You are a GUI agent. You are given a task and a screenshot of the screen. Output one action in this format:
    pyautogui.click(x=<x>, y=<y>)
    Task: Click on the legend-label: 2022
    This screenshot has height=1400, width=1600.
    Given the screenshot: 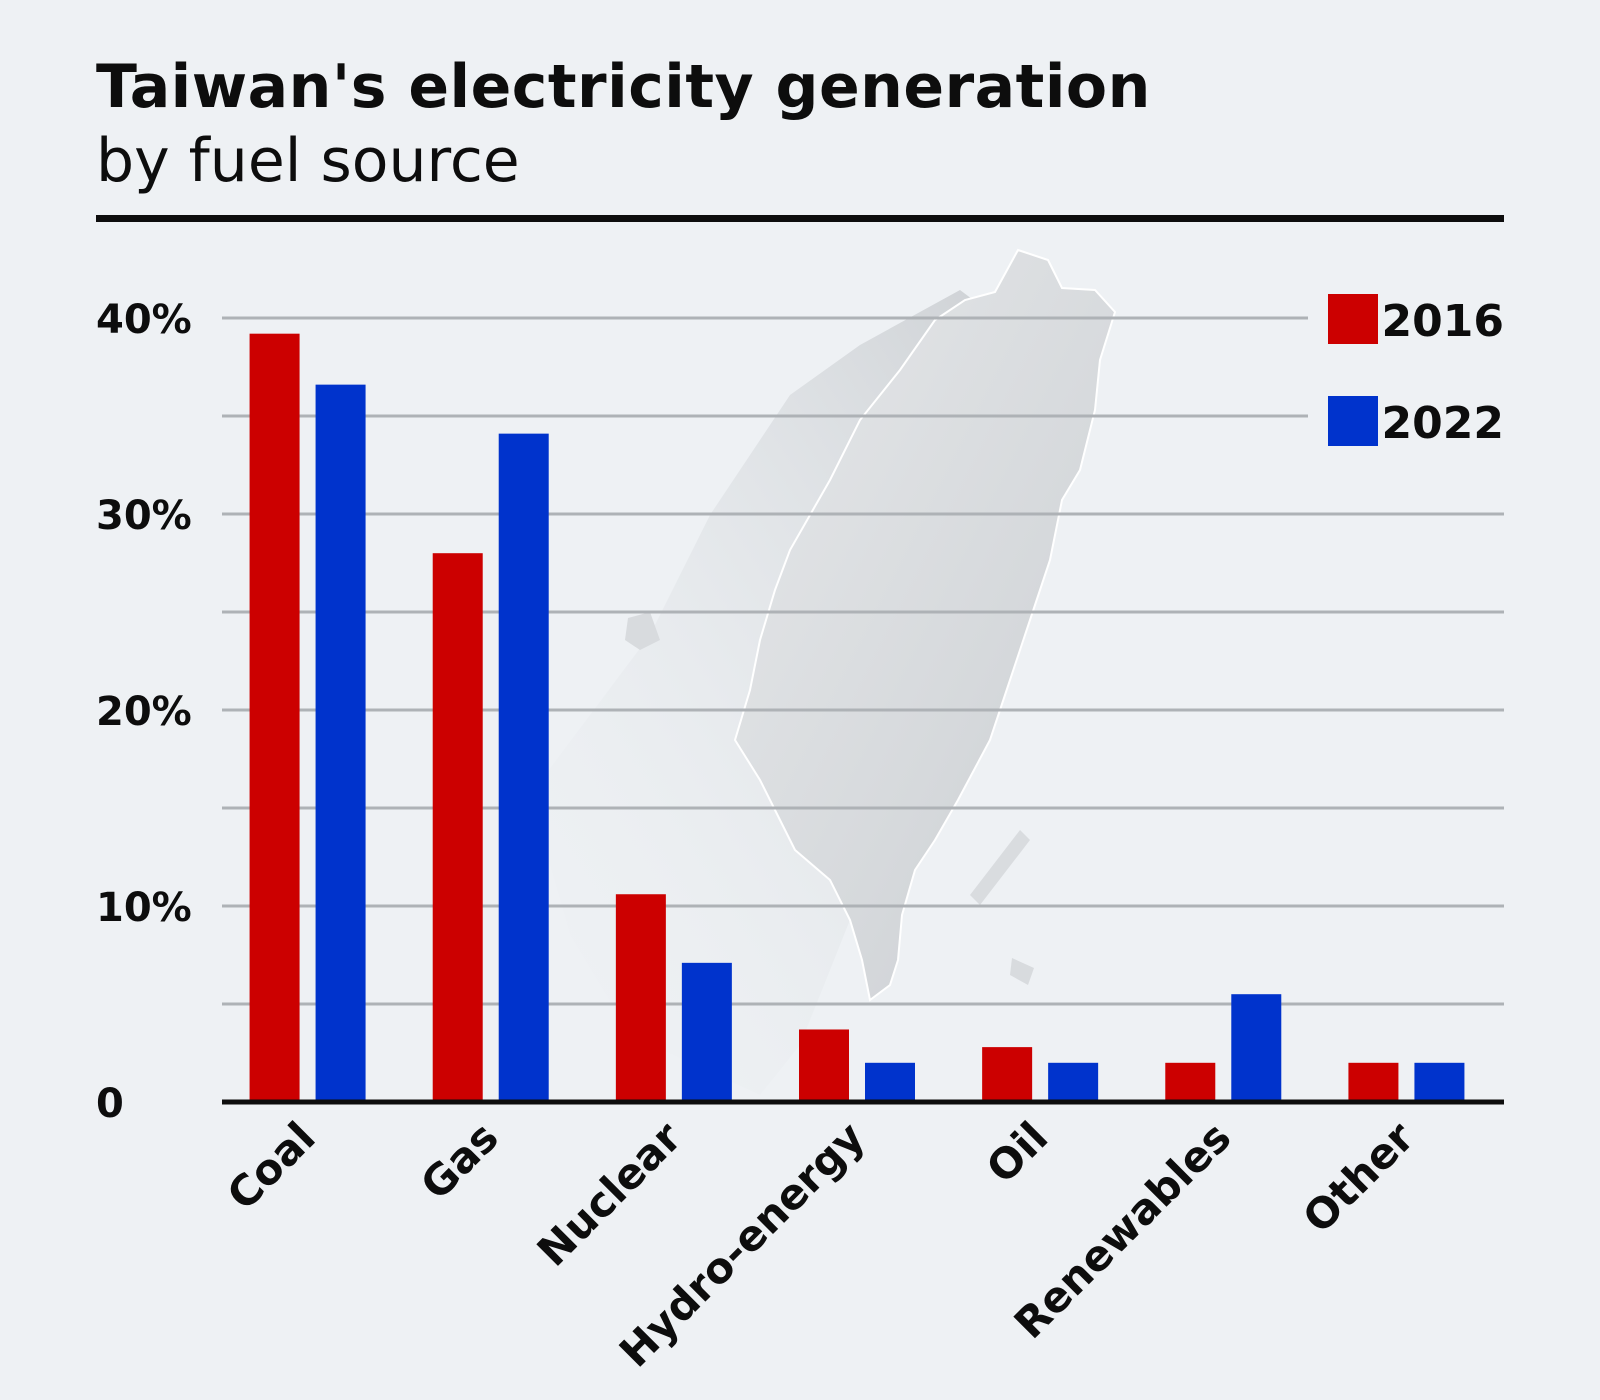 What is the action you would take?
    pyautogui.click(x=1443, y=423)
    